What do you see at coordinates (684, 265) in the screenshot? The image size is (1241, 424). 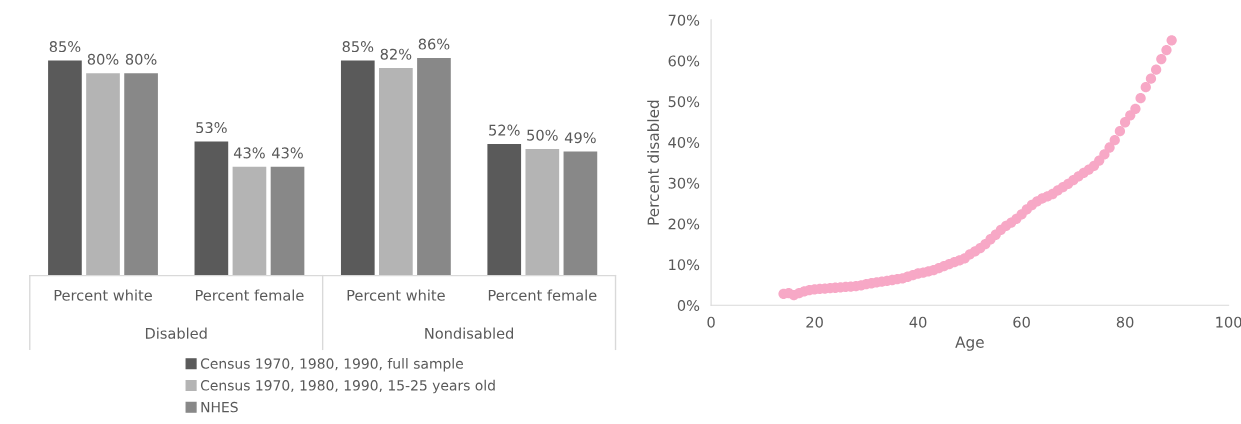 I see `y-tick-label: 10%` at bounding box center [684, 265].